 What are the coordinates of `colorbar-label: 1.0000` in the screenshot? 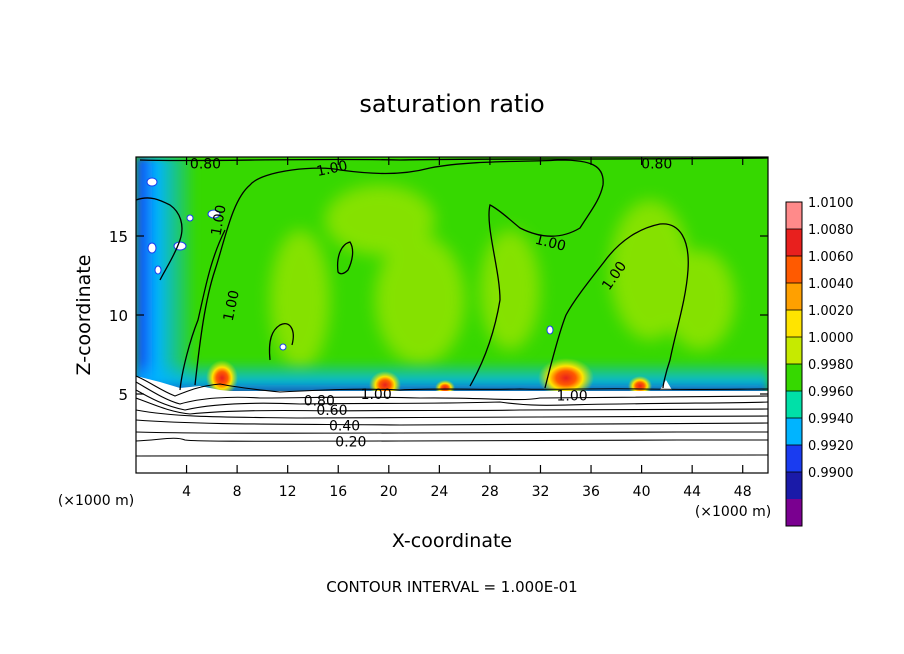 It's located at (831, 338).